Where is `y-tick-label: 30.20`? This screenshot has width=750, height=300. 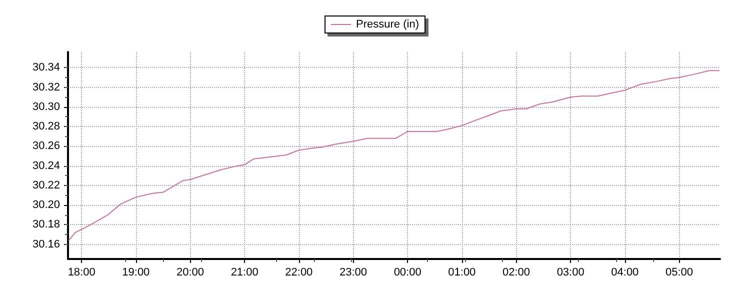 y-tick-label: 30.20 is located at coordinates (46, 205).